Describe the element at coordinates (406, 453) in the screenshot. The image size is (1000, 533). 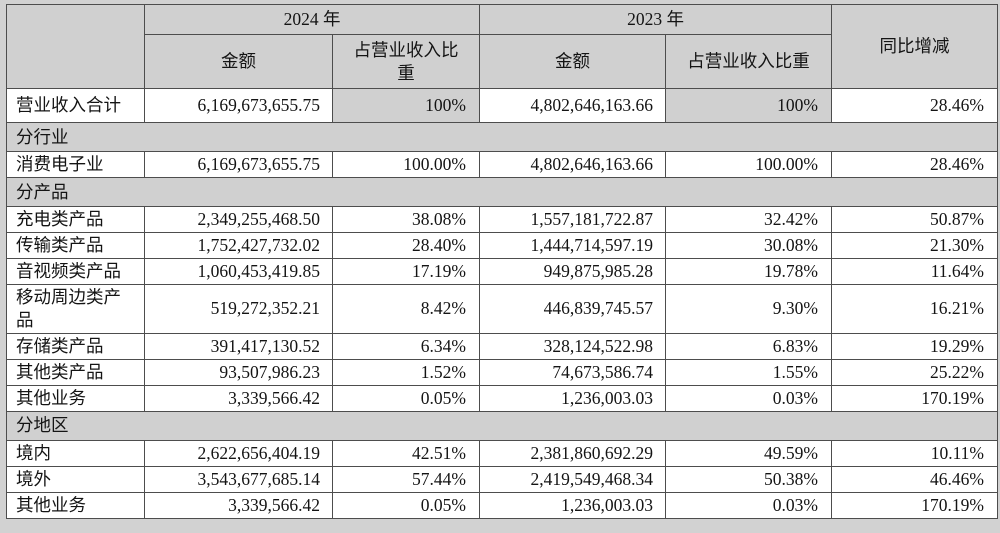
I see `share-2024: 42.51%` at that location.